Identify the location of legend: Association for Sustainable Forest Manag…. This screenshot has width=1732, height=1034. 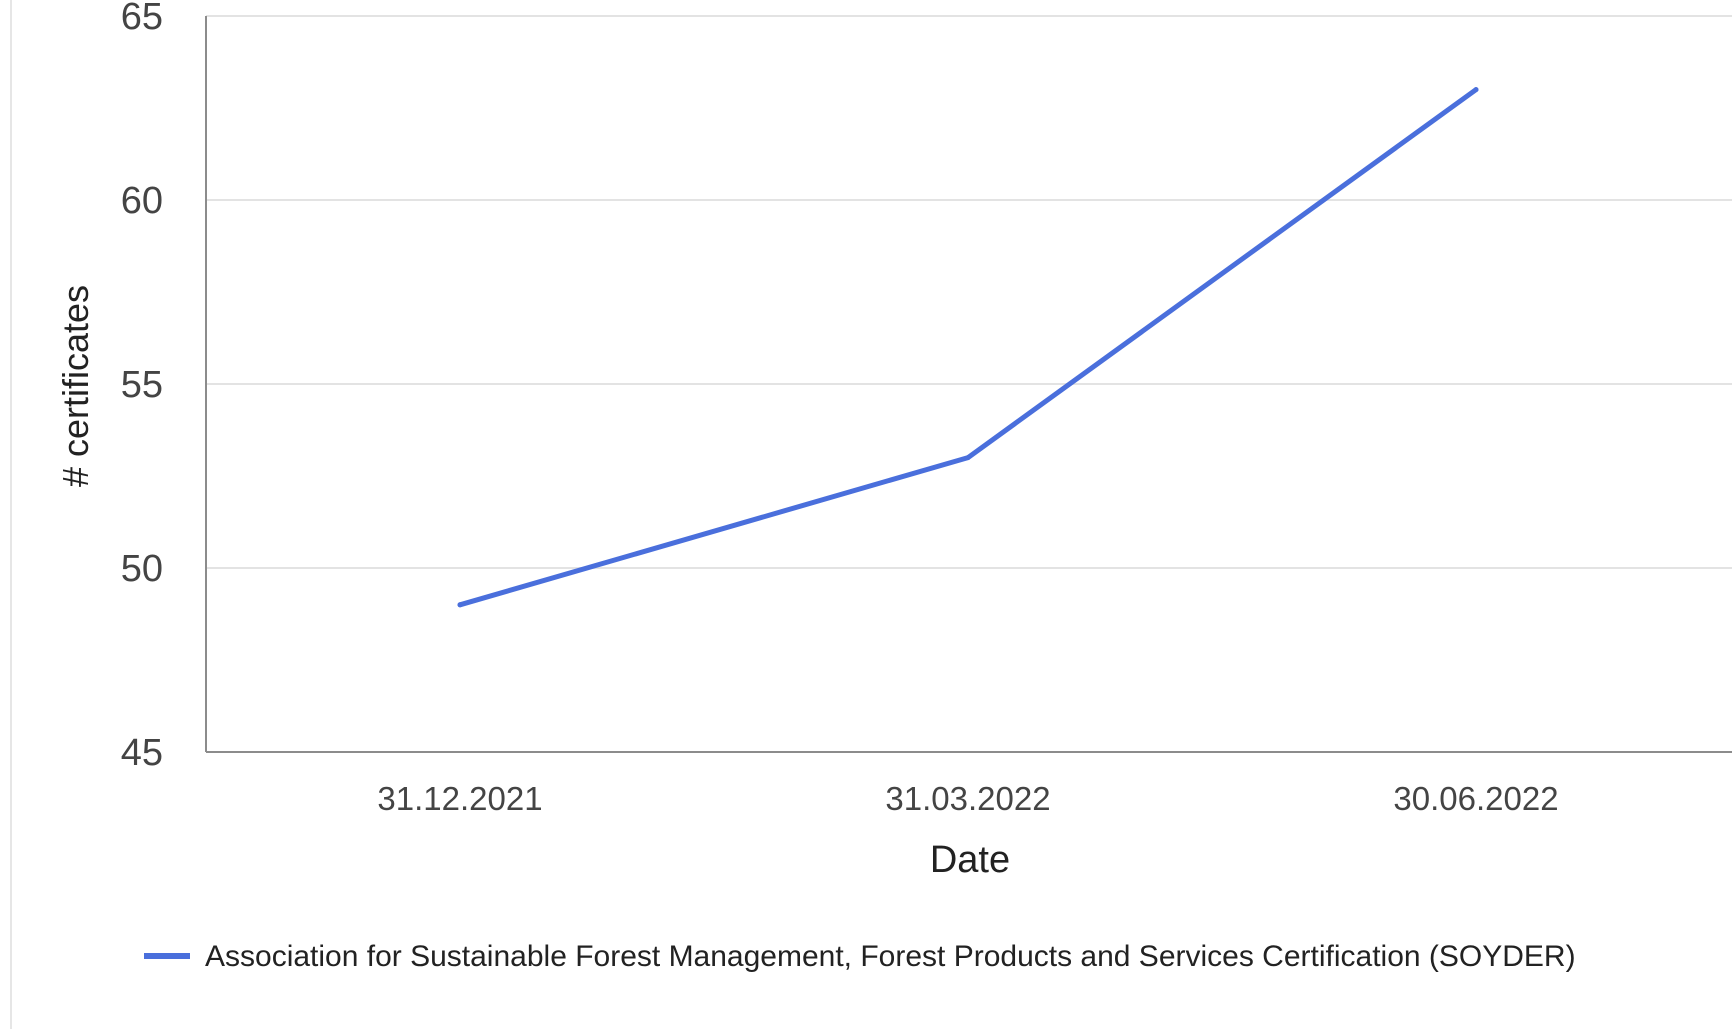
(860, 956).